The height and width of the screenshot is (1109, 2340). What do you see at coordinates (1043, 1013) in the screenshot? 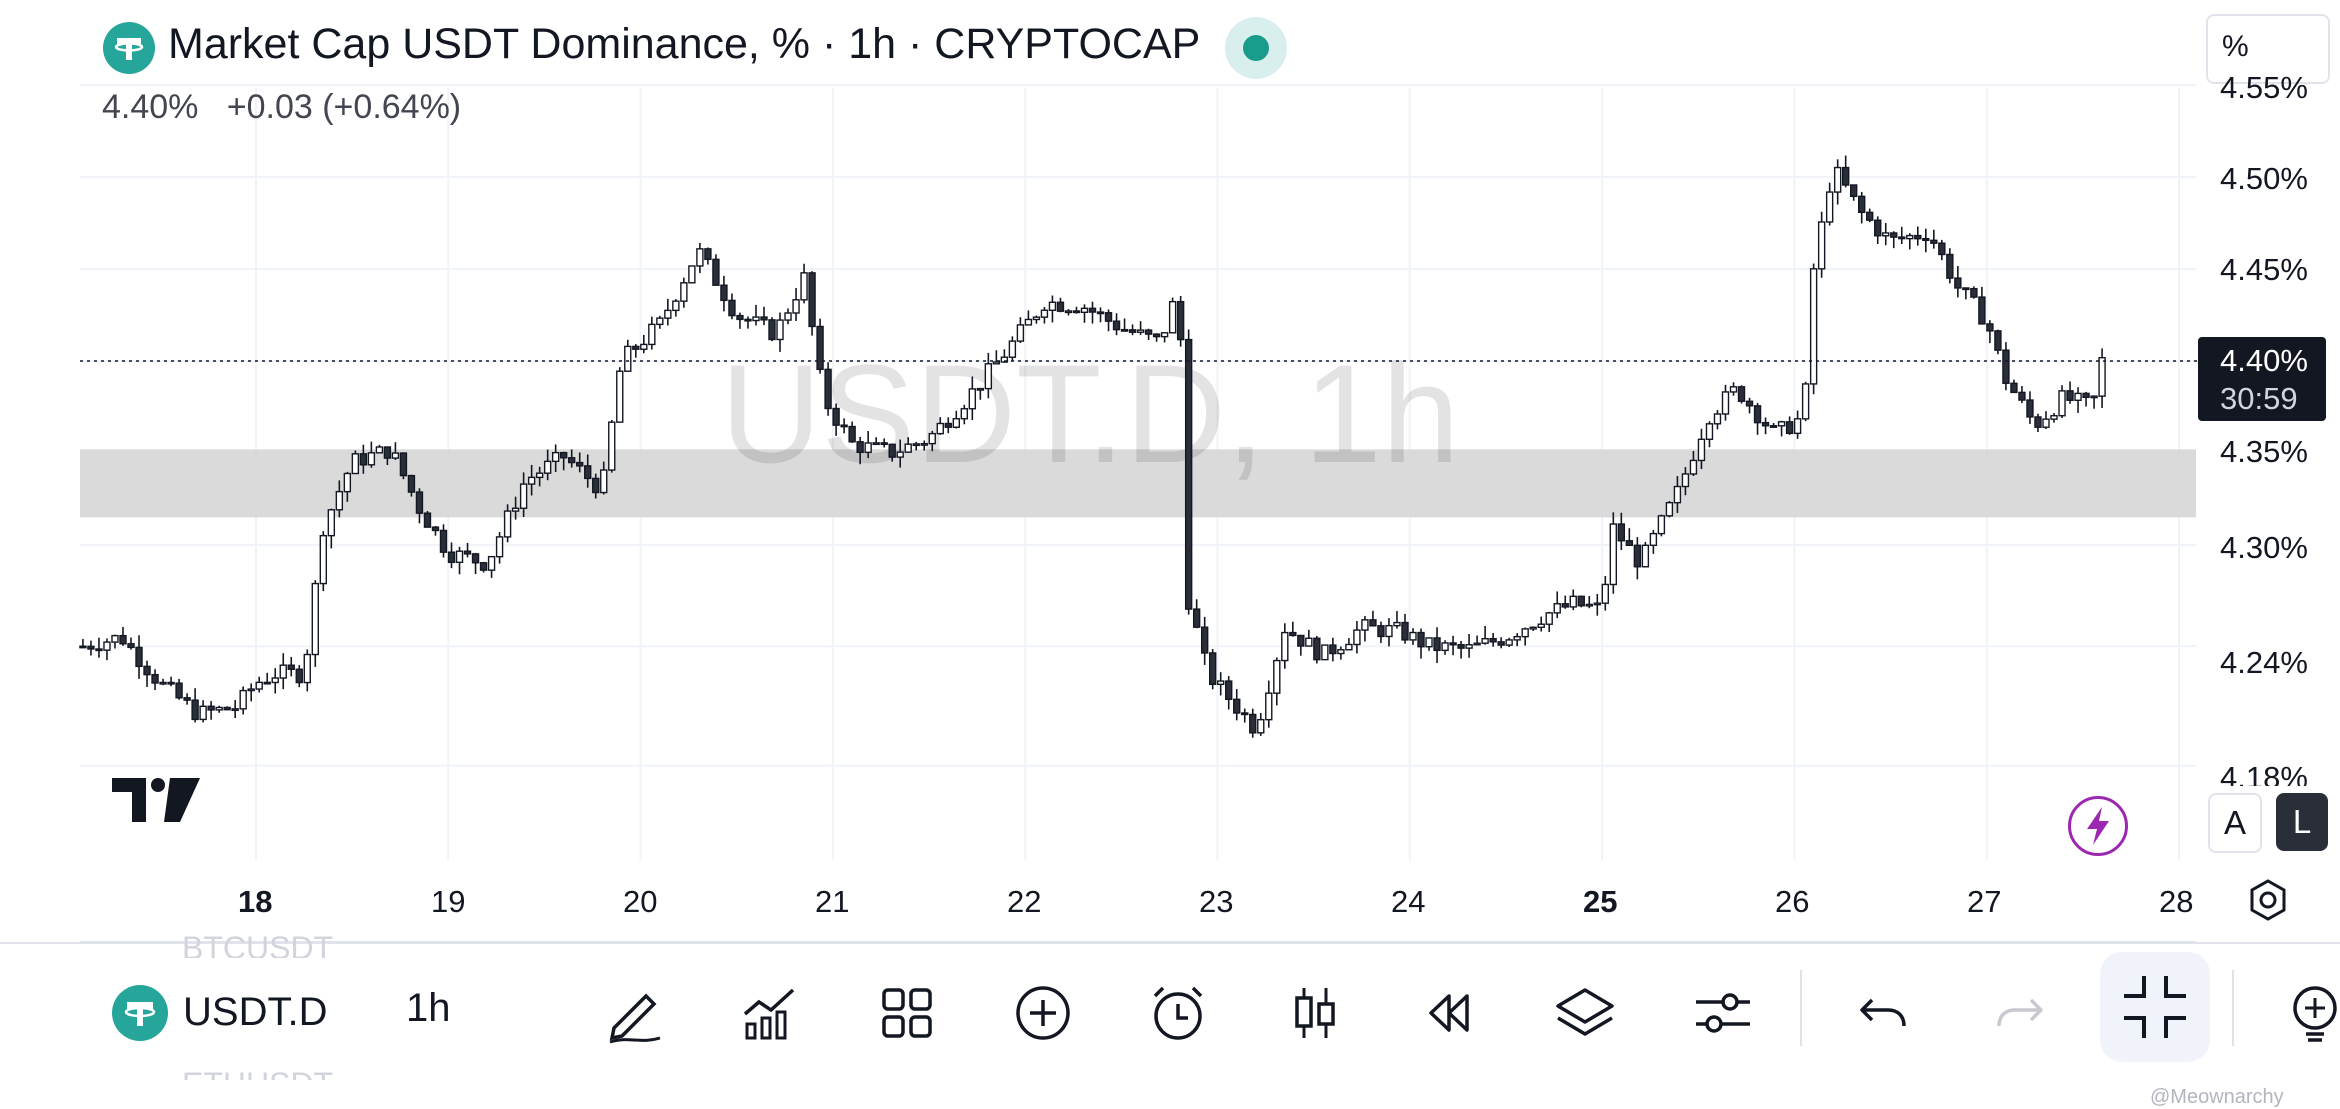
I see `add-circle-icon` at bounding box center [1043, 1013].